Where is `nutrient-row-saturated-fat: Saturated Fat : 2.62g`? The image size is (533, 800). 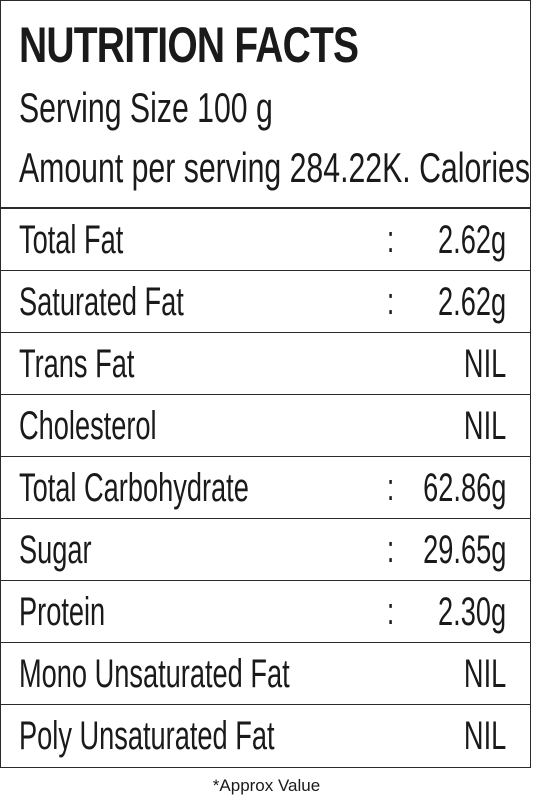
nutrient-row-saturated-fat: Saturated Fat : 2.62g is located at coordinates (265, 302).